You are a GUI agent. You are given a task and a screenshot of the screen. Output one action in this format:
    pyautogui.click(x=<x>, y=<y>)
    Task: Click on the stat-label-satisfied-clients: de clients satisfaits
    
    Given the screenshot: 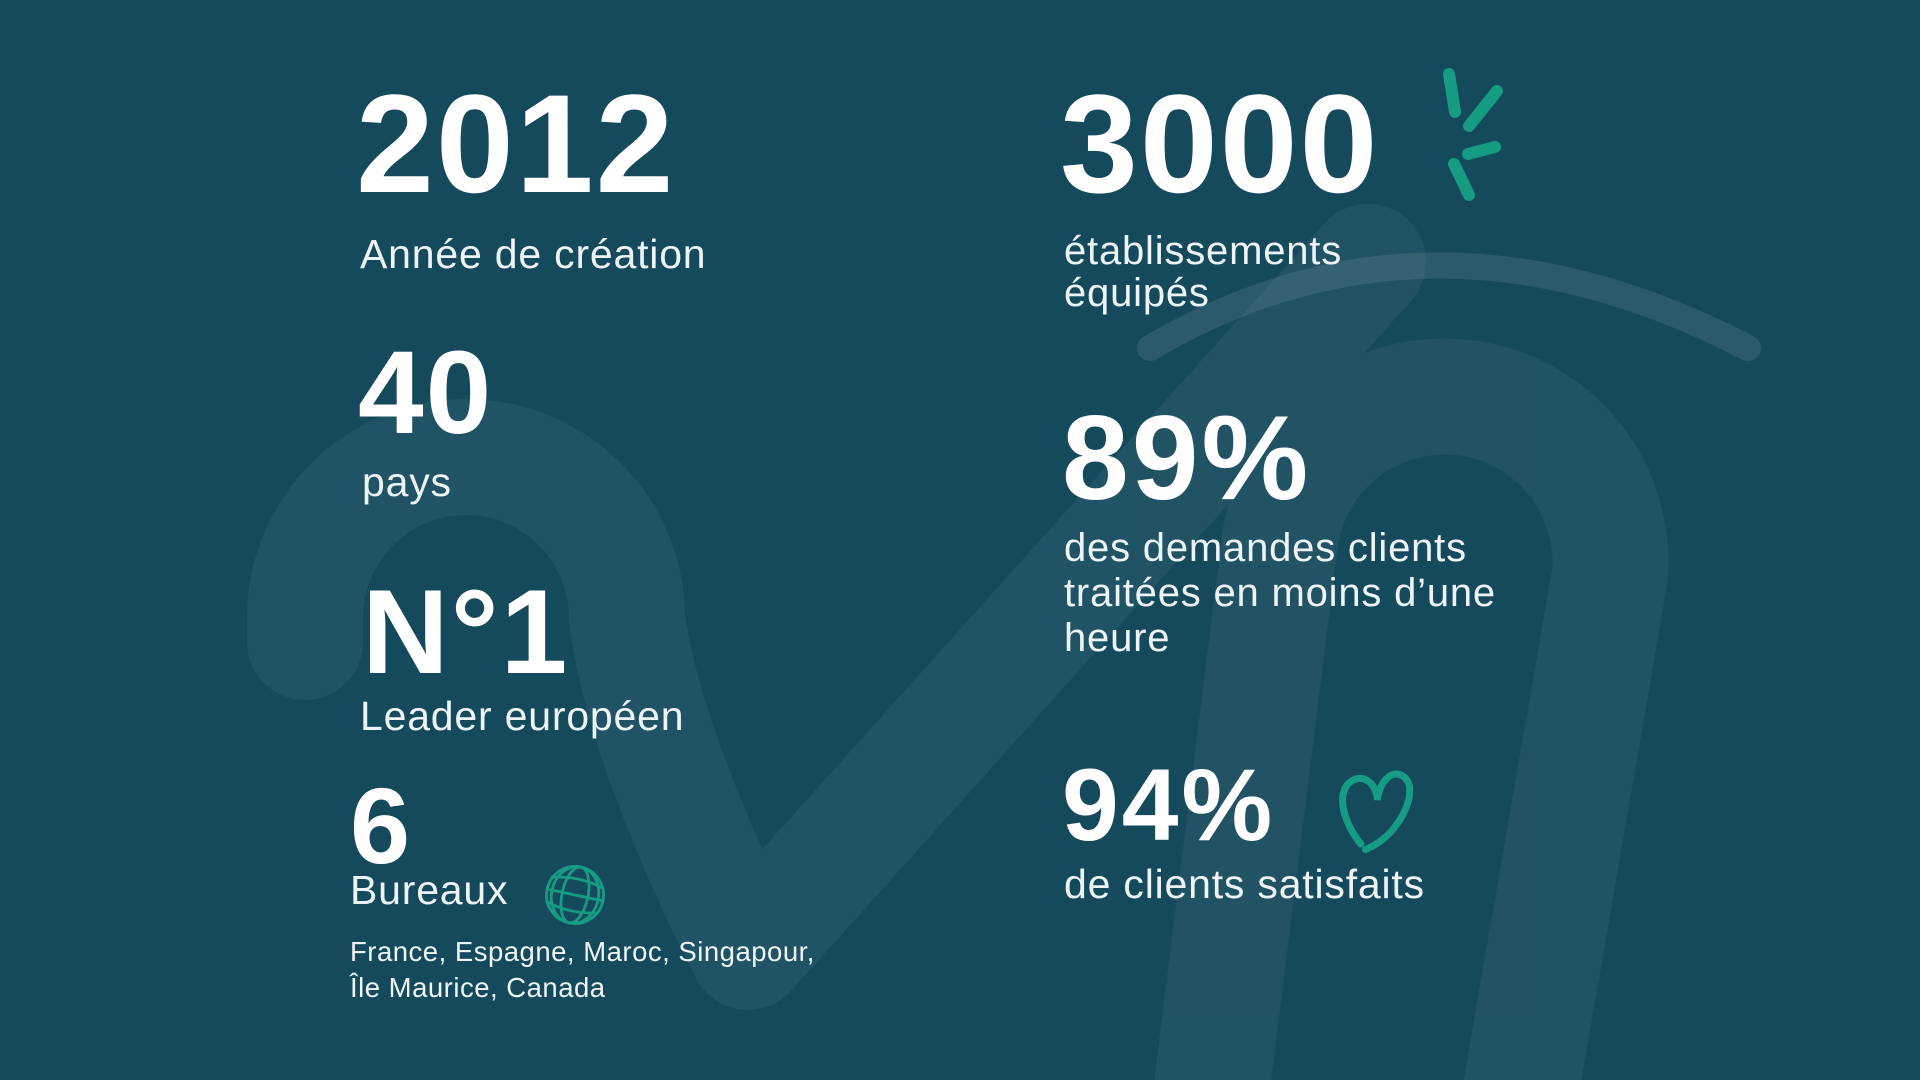 What is the action you would take?
    pyautogui.click(x=1244, y=884)
    